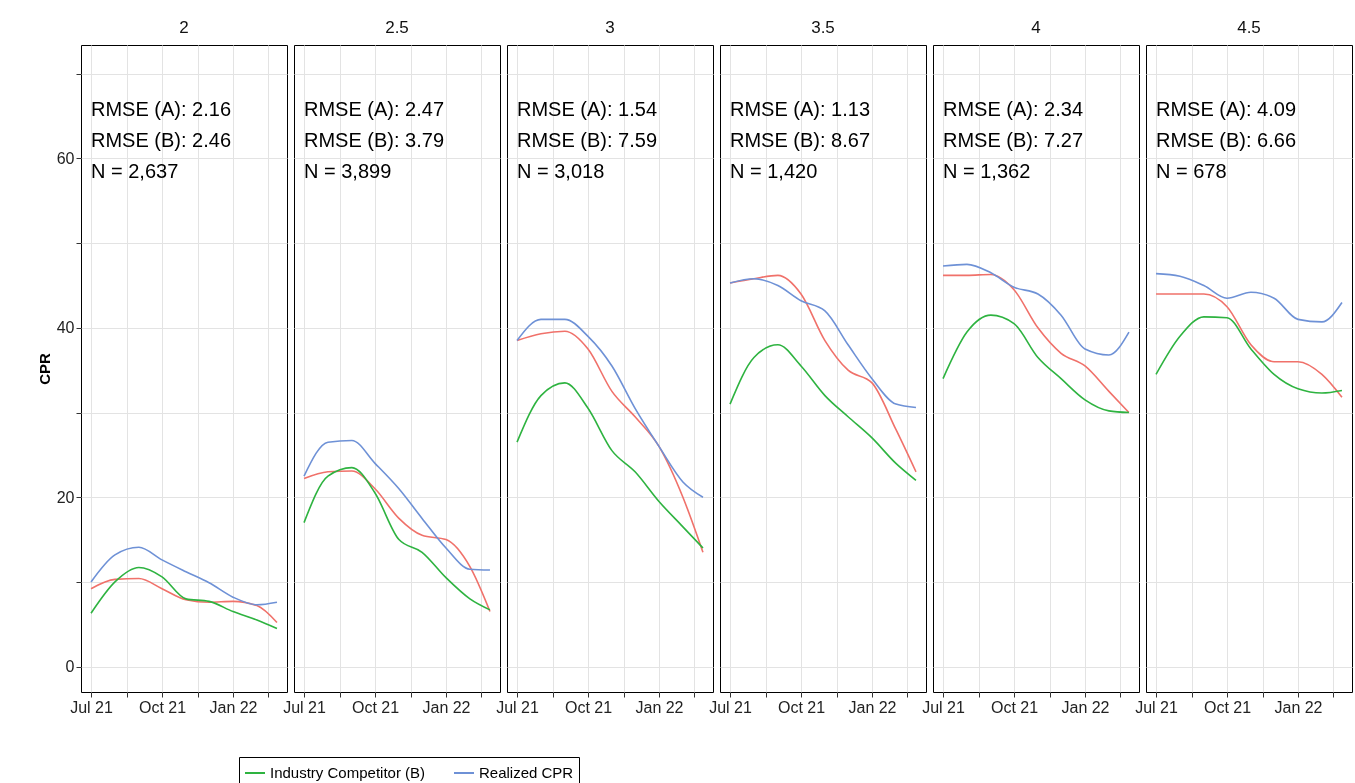 This screenshot has width=1355, height=783. Describe the element at coordinates (65, 328) in the screenshot. I see `y-tick-label: 40` at that location.